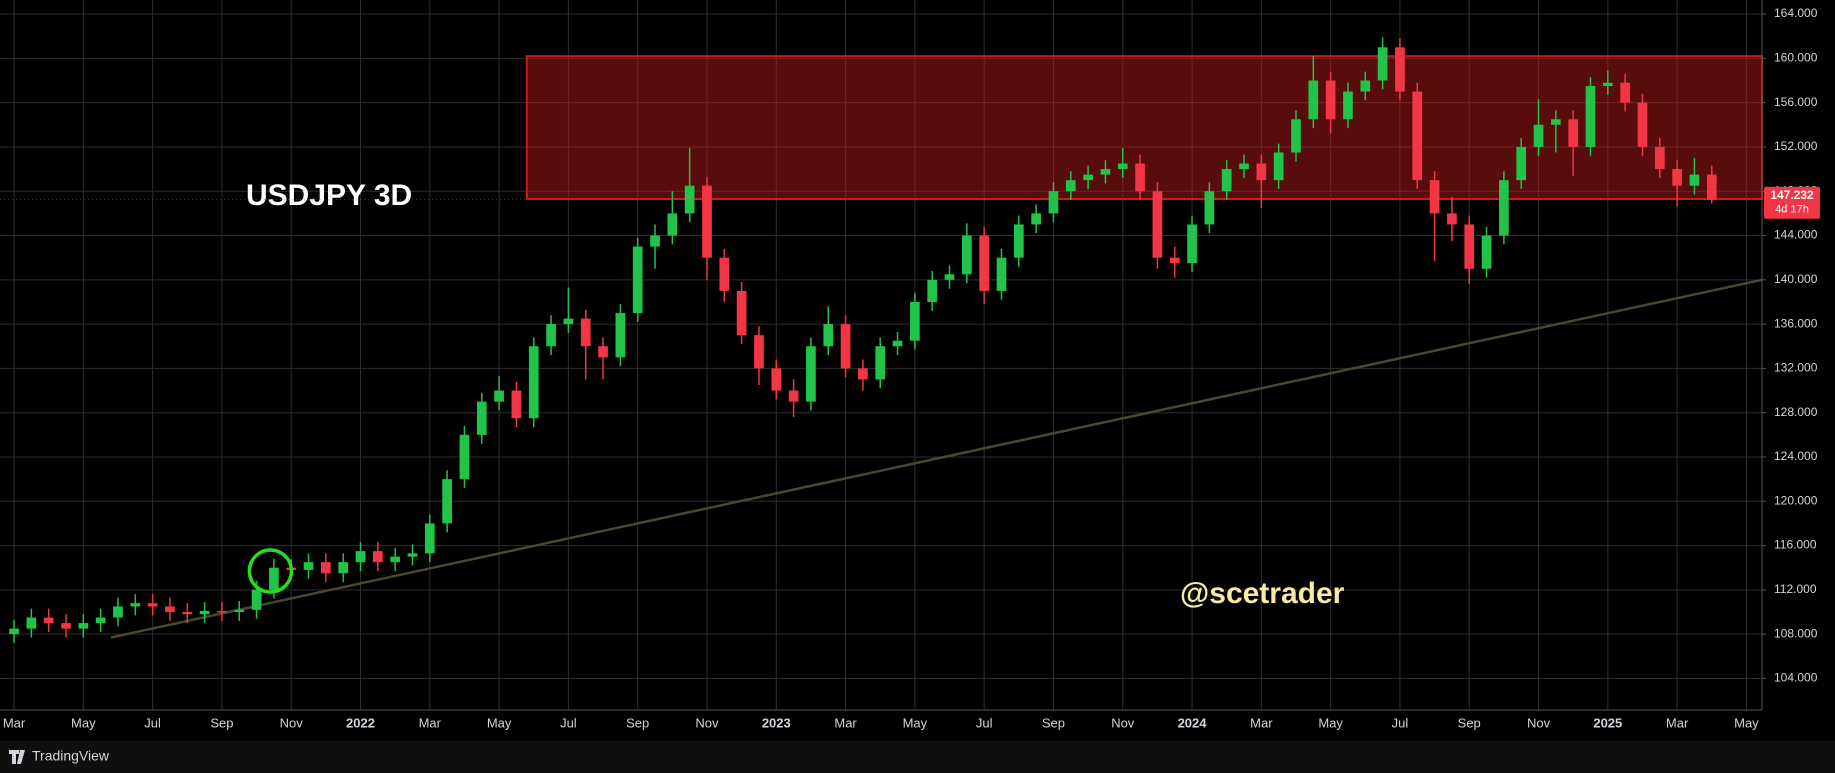 This screenshot has width=1835, height=773. Describe the element at coordinates (1796, 102) in the screenshot. I see `y-tick-label: 156.000` at that location.